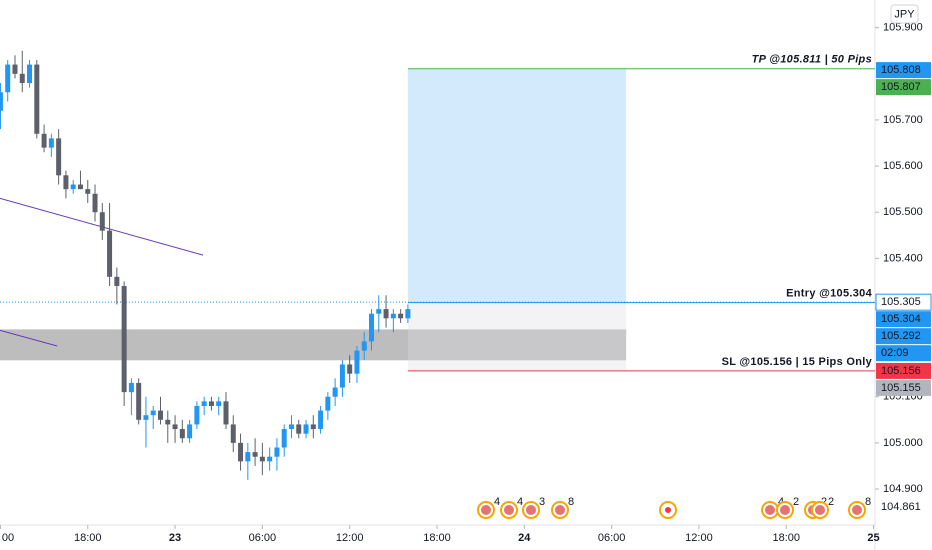  I want to click on currency-box, so click(904, 14).